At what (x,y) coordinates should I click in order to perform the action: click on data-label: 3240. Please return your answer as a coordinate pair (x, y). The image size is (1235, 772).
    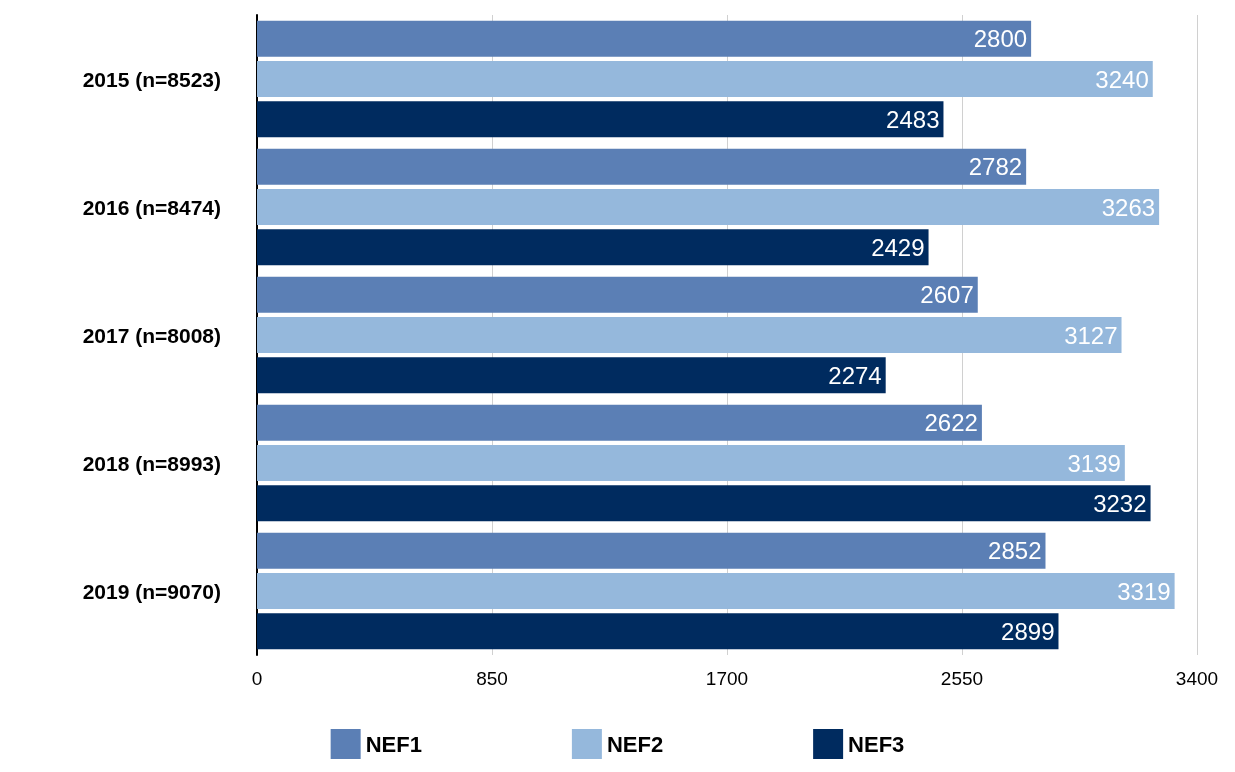
    Looking at the image, I should click on (1122, 79).